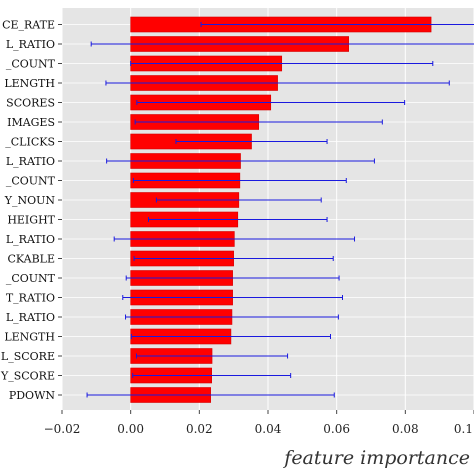 This screenshot has height=474, width=474. I want to click on y-tick-label-8: _COUNT, so click(31, 181).